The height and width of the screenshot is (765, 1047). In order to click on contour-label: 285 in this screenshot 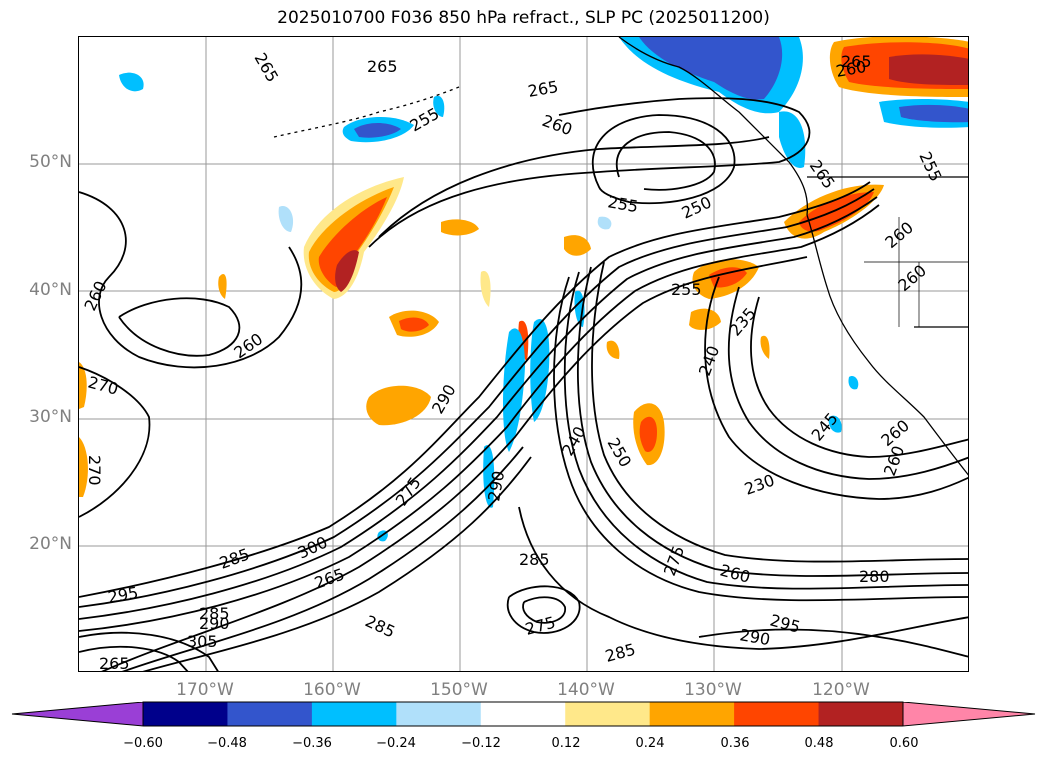, I will do `click(214, 613)`.